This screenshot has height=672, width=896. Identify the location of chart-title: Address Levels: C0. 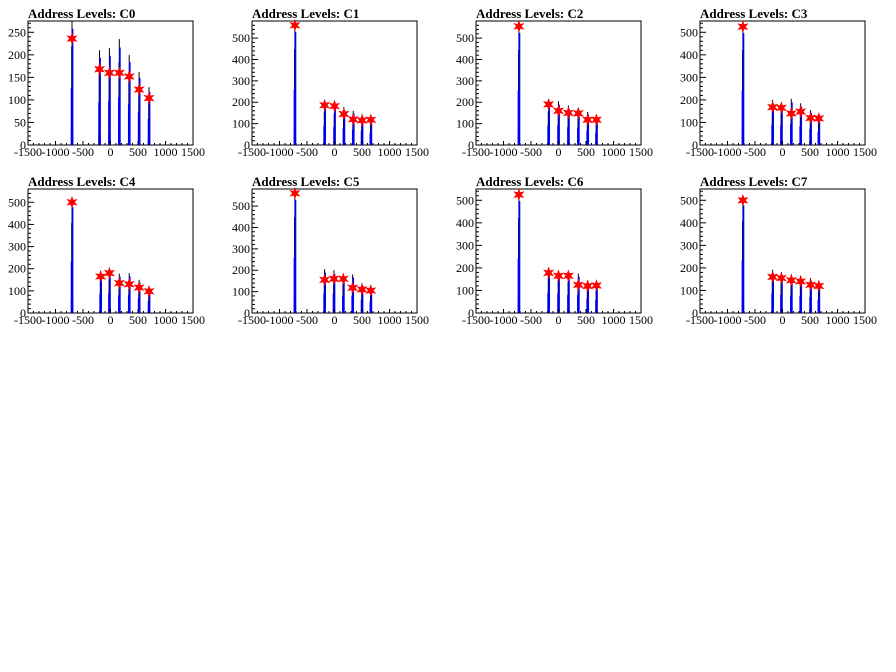
(81, 13).